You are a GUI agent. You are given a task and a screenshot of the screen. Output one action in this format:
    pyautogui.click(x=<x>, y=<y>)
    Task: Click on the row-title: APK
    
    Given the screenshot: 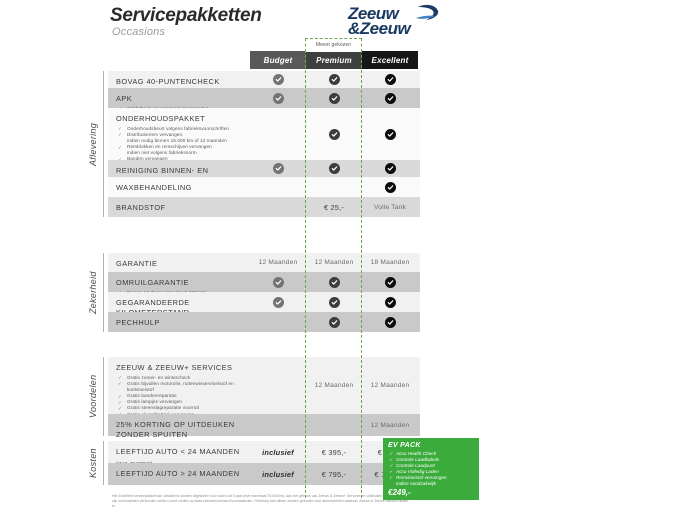 What is the action you would take?
    pyautogui.click(x=124, y=98)
    